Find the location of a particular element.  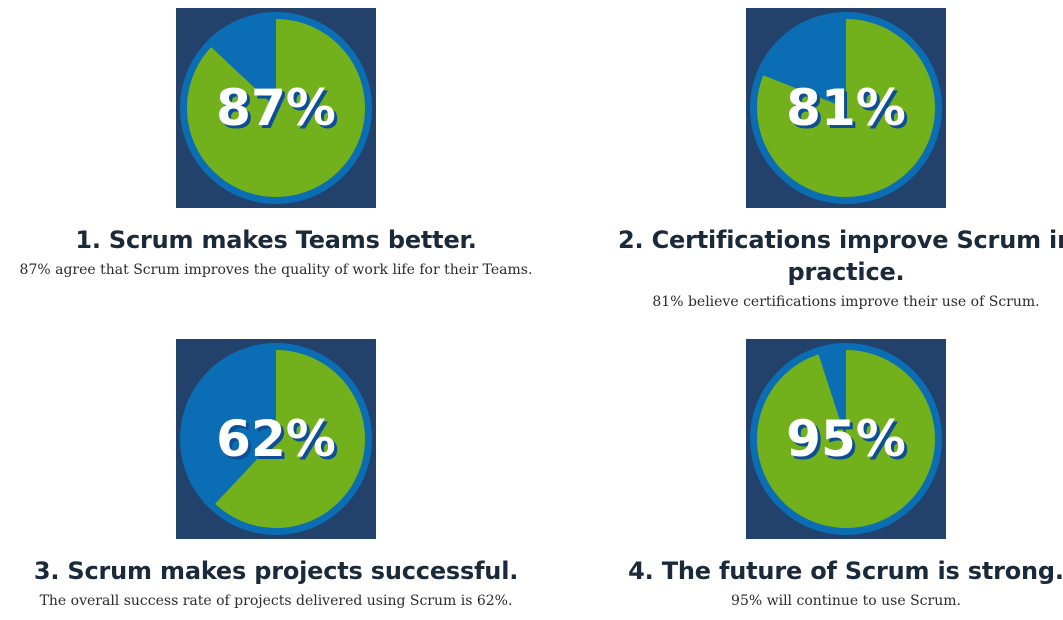

pie-value-label: 87% is located at coordinates (276, 108).